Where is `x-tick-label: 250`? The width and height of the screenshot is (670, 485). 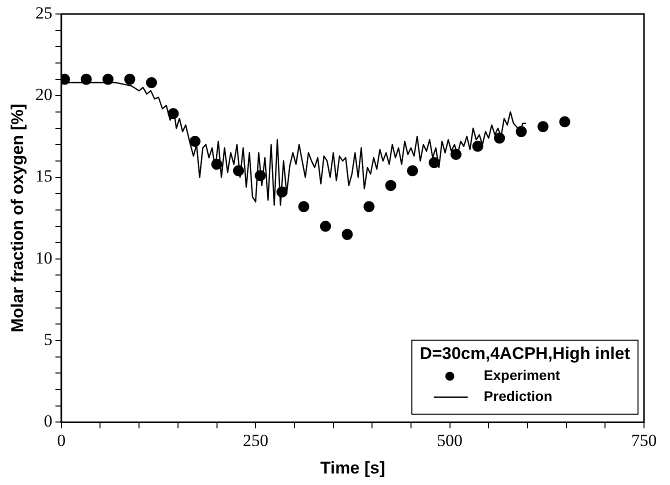 x-tick-label: 250 is located at coordinates (255, 440).